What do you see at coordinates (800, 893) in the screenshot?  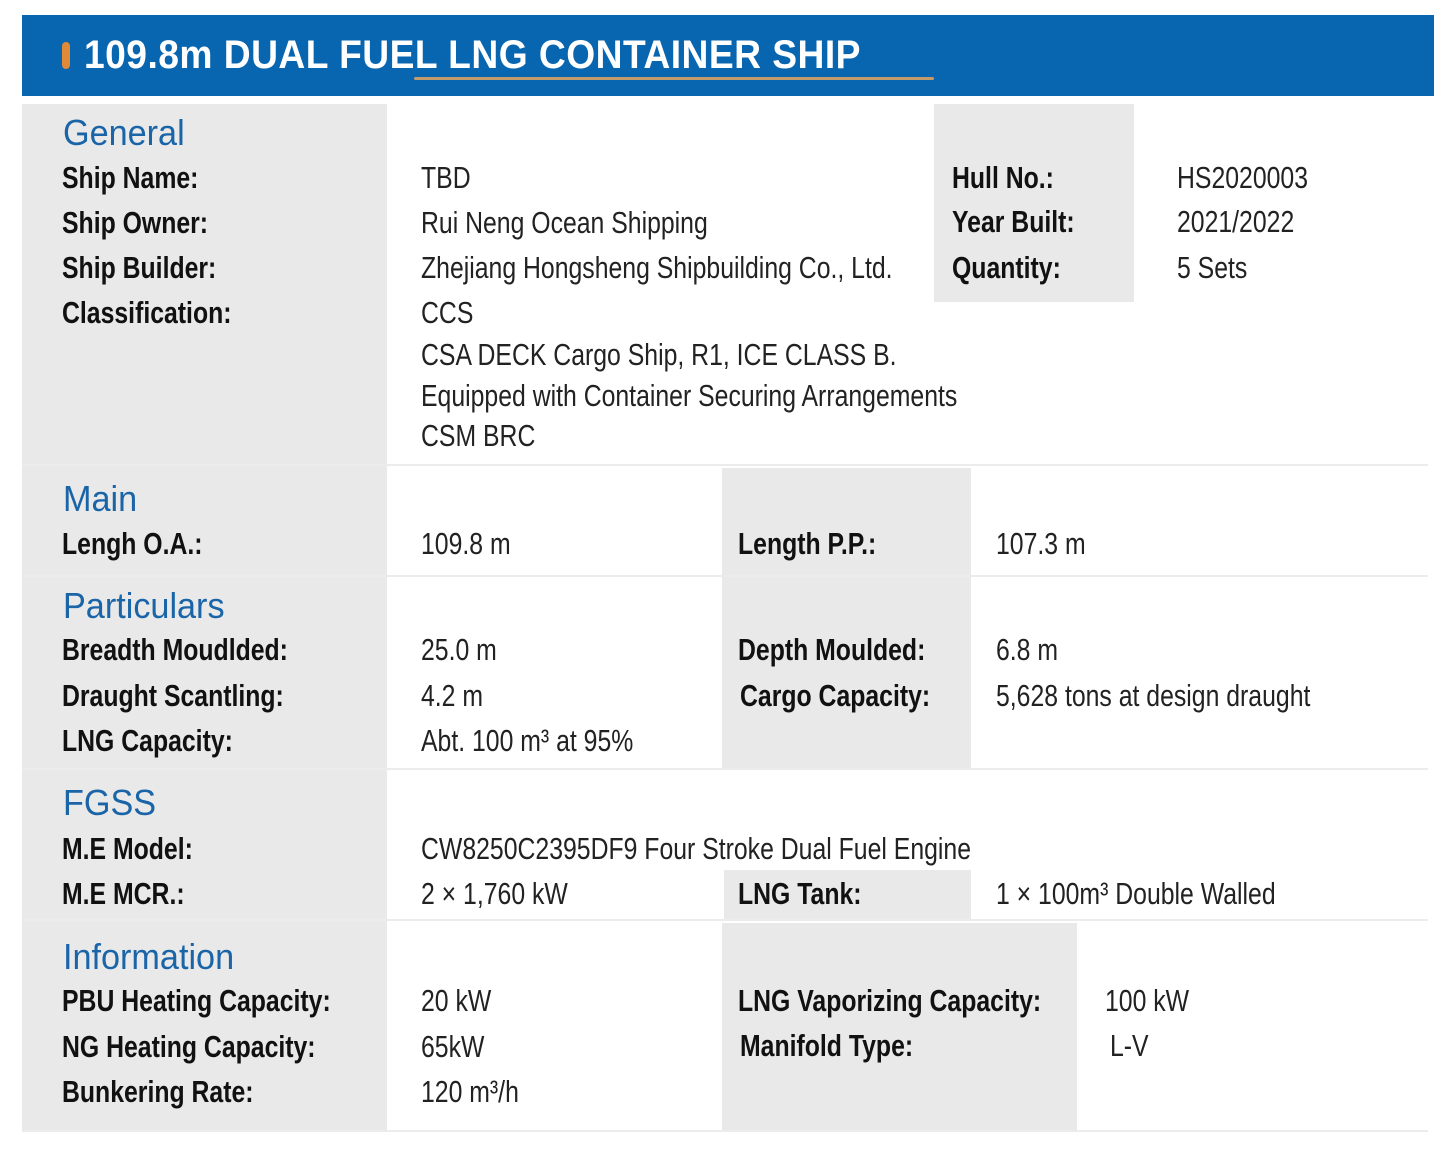 I see `lng-tank-label: LNG Tank:` at bounding box center [800, 893].